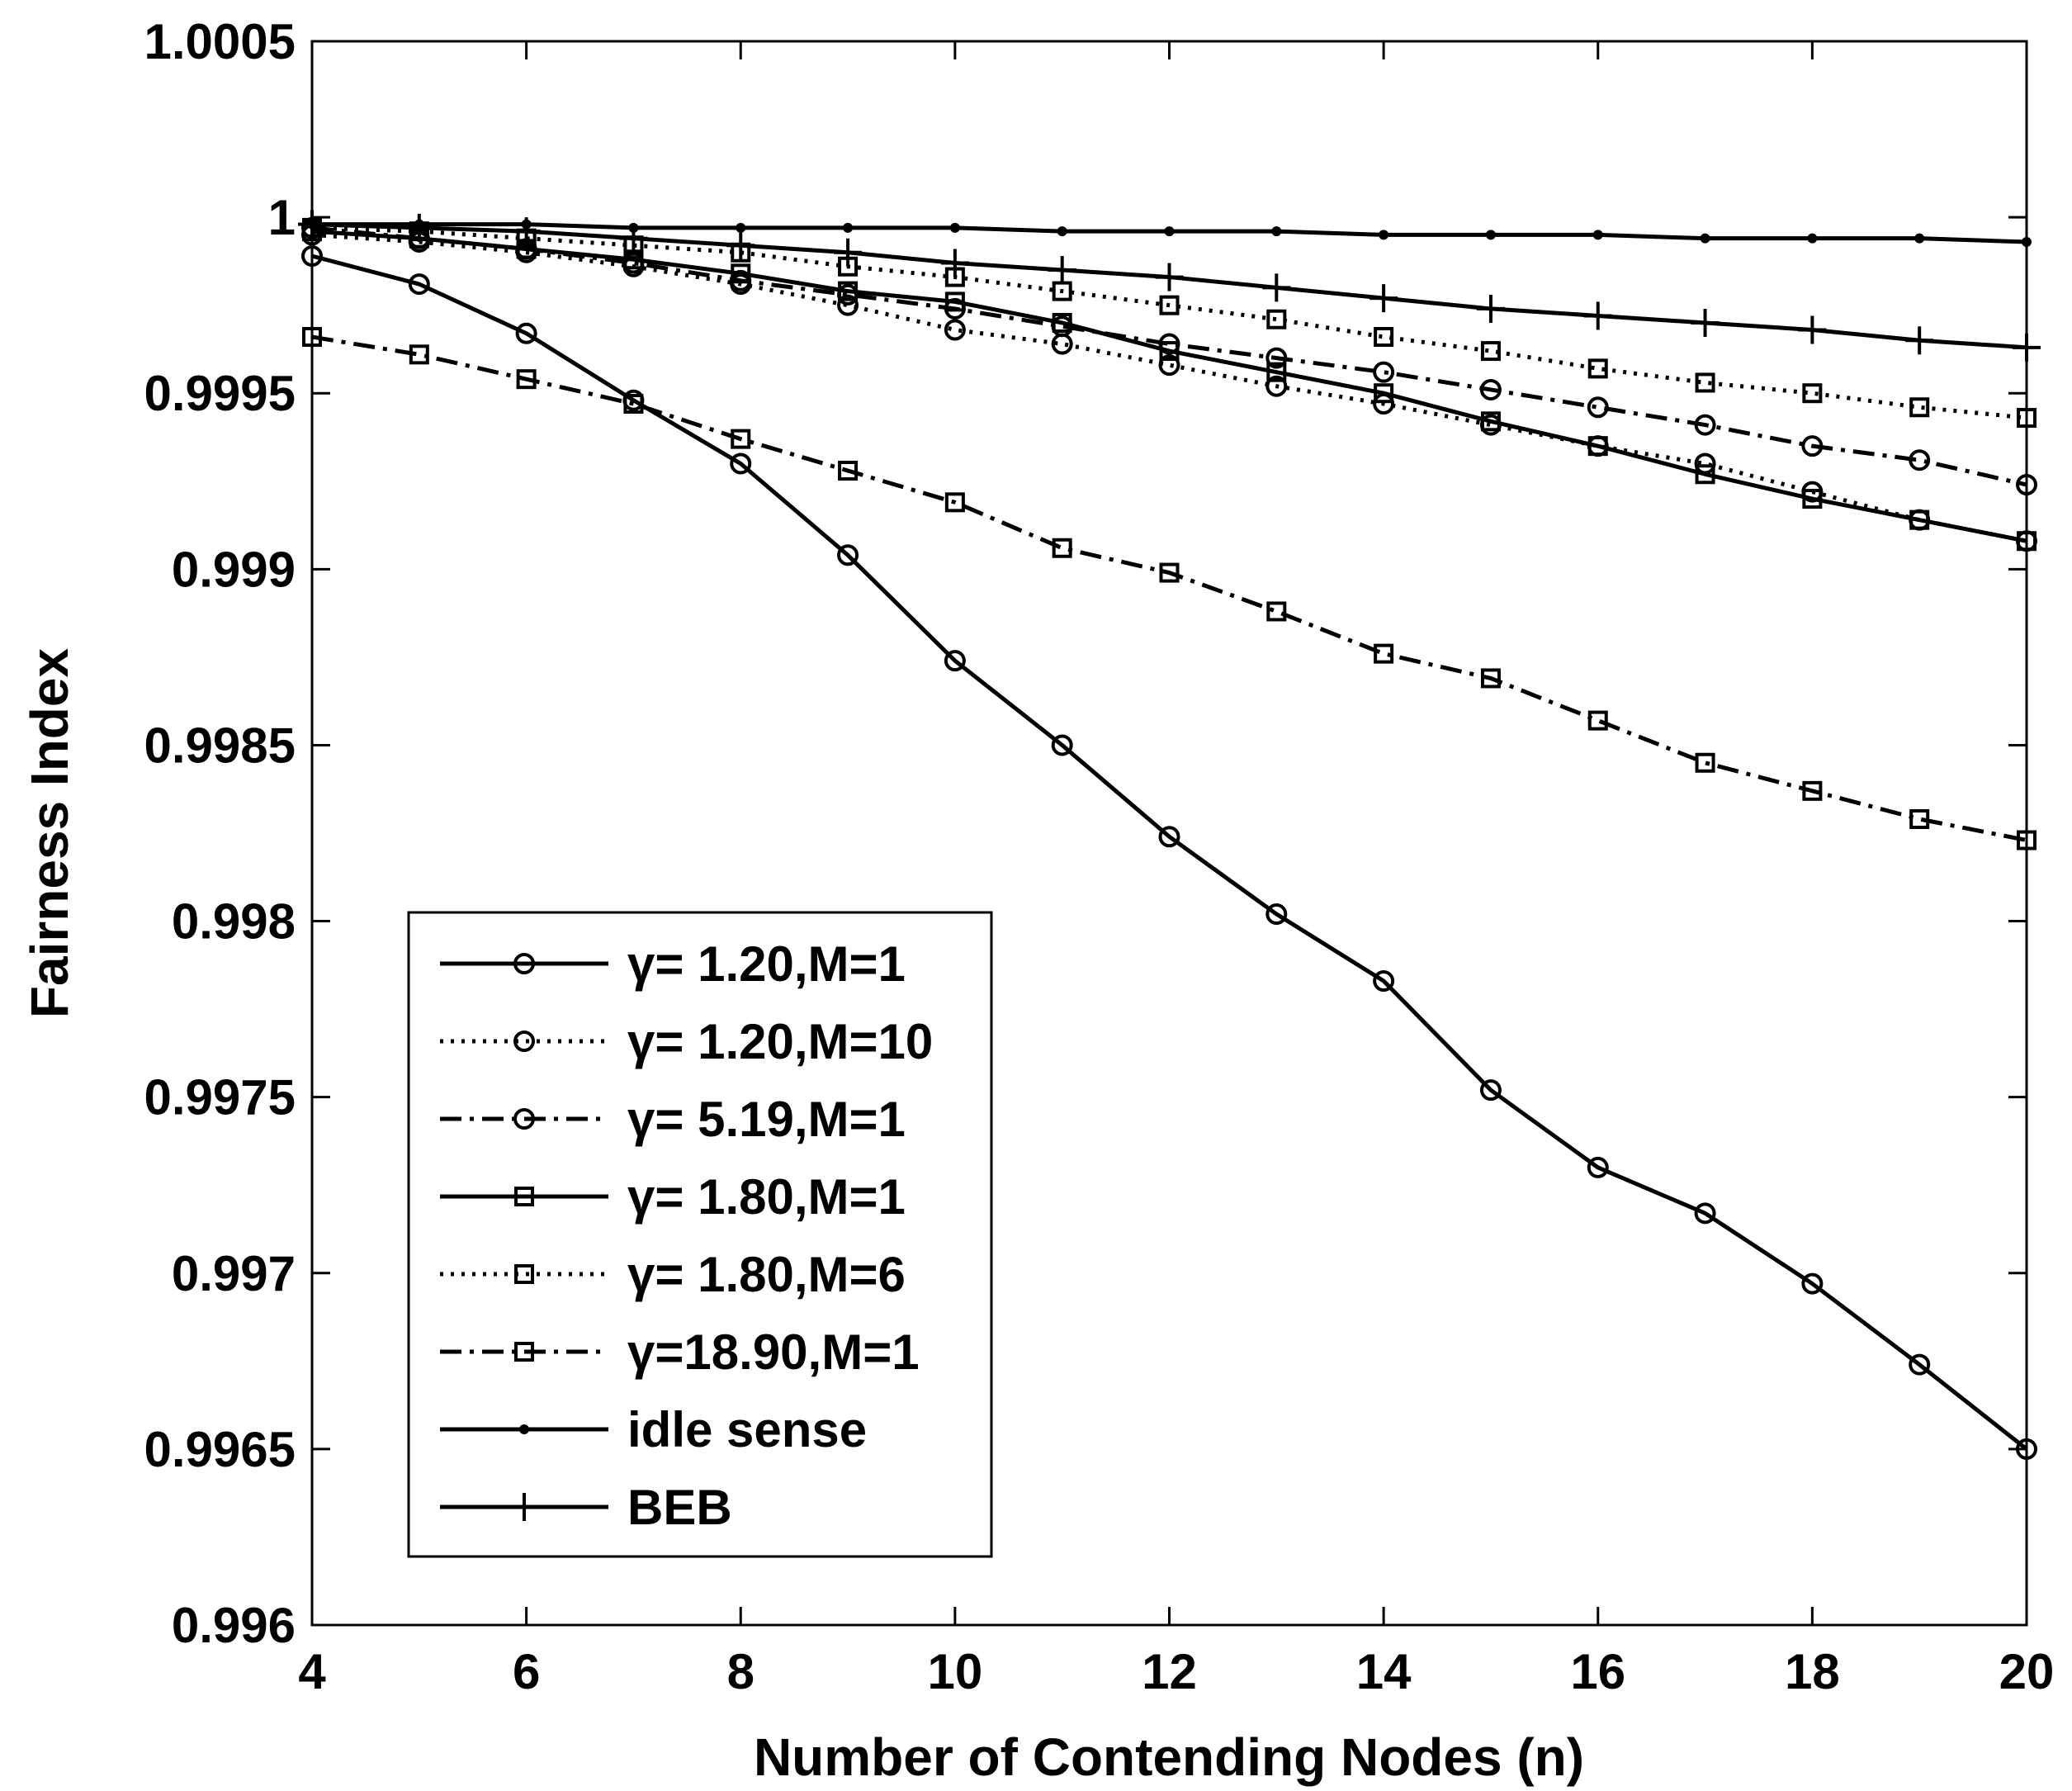  What do you see at coordinates (653, 1429) in the screenshot?
I see `legend-entry: idle sense` at bounding box center [653, 1429].